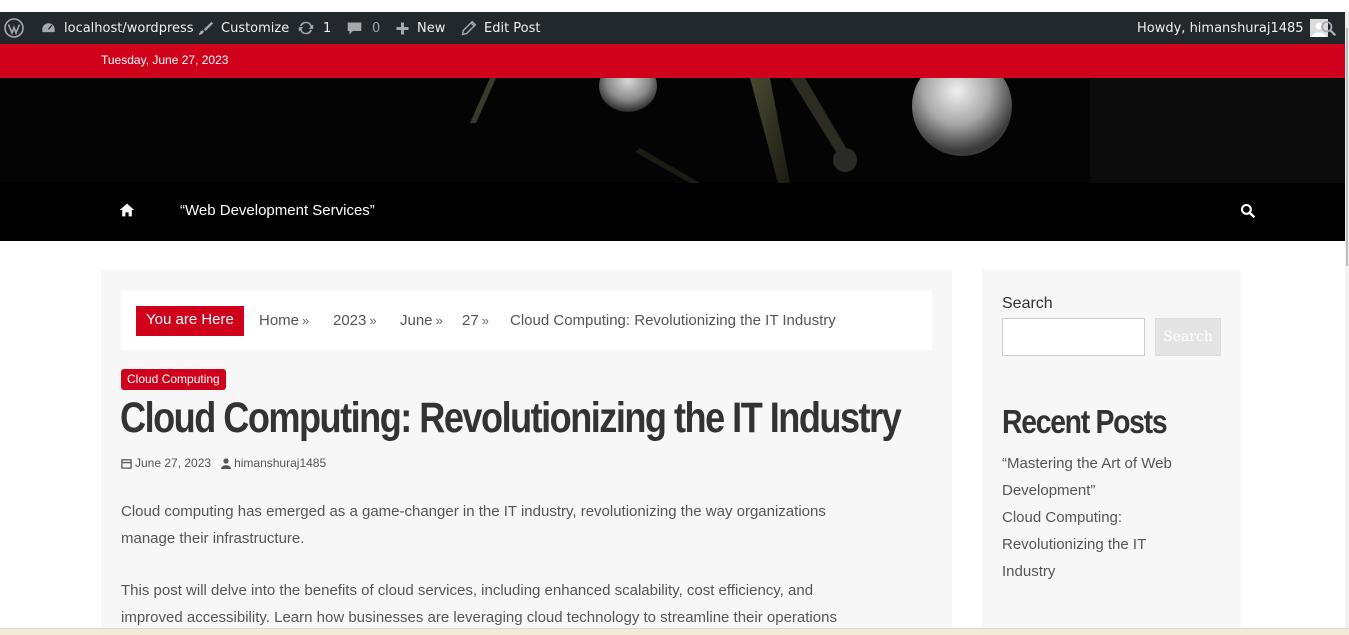 The width and height of the screenshot is (1349, 635). I want to click on nav-item-web-development-services: “Web Development Services”, so click(277, 210).